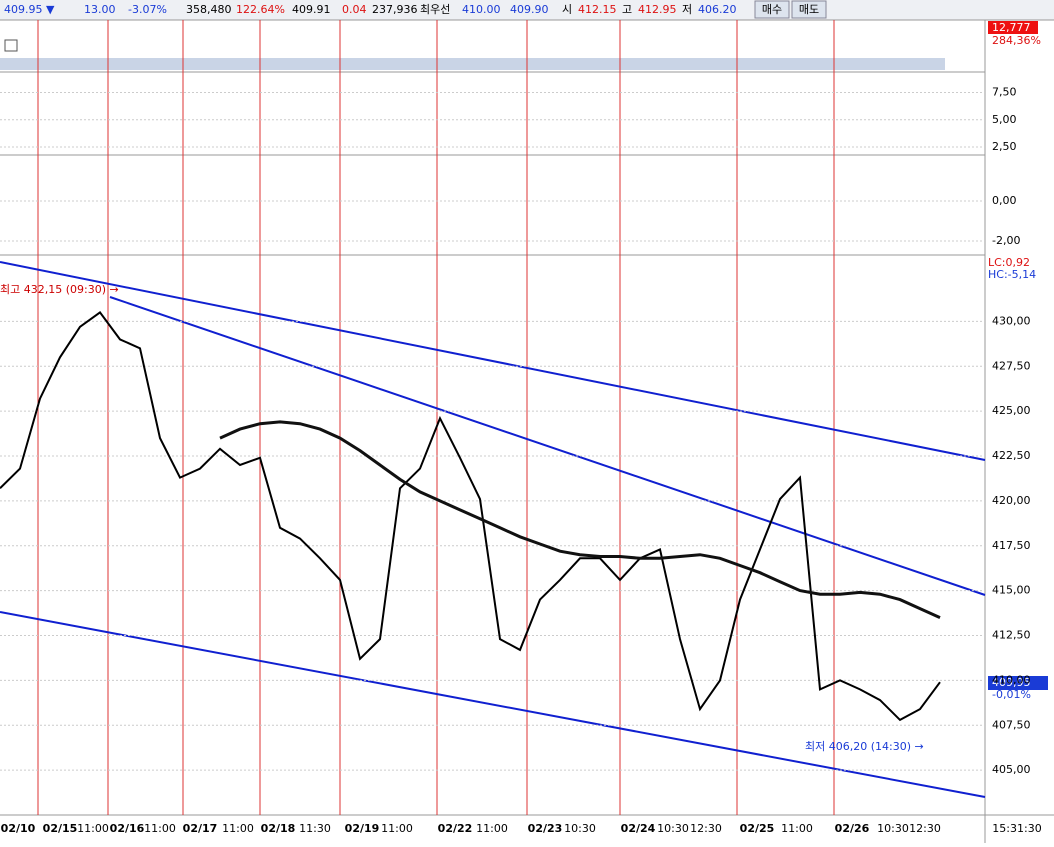 The image size is (1054, 847). I want to click on toolbar-item: 122.64%, so click(260, 9).